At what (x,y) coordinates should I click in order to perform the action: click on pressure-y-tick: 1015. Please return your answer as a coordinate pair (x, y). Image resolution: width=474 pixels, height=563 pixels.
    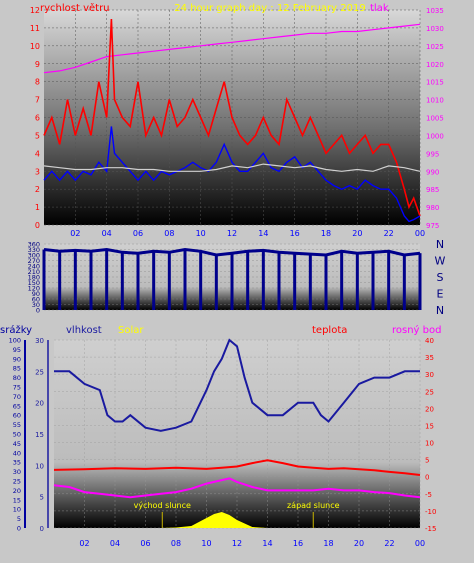
    Looking at the image, I should click on (435, 83).